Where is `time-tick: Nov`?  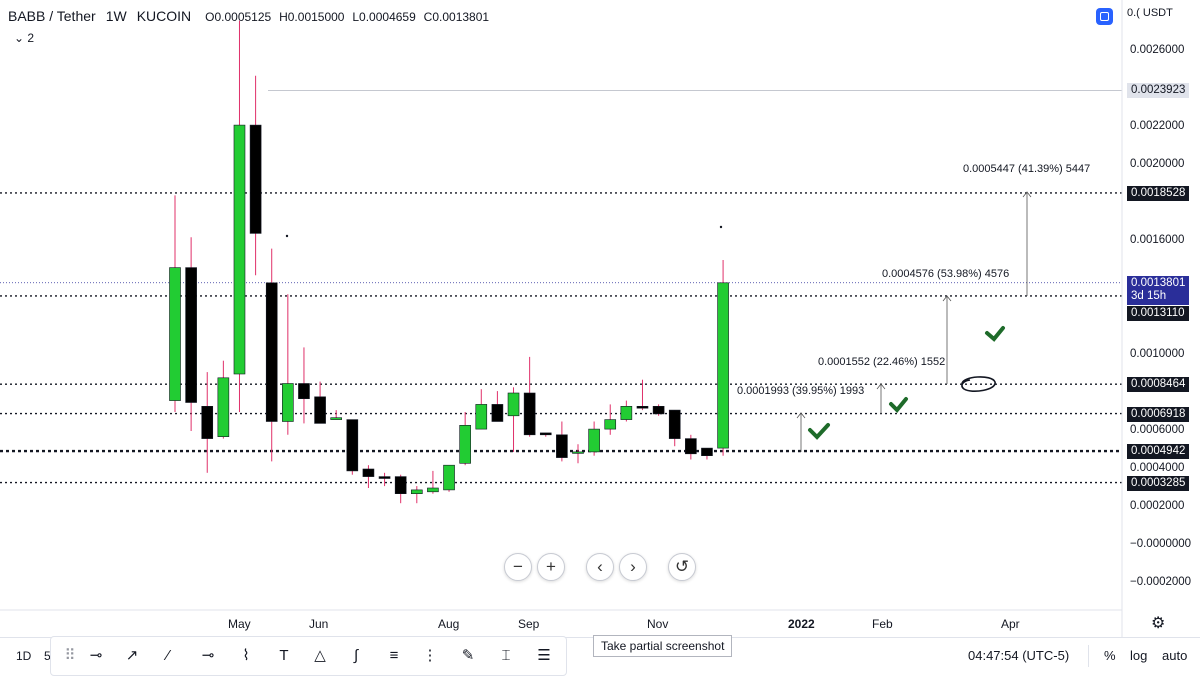
time-tick: Nov is located at coordinates (658, 624).